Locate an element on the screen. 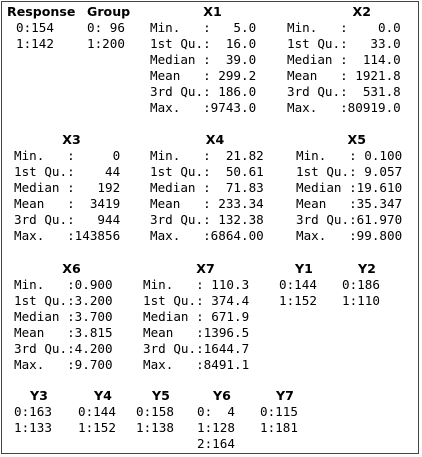 The image size is (422, 457). summary-column-y3: Y3 0:163 1:133 is located at coordinates (39, 412).